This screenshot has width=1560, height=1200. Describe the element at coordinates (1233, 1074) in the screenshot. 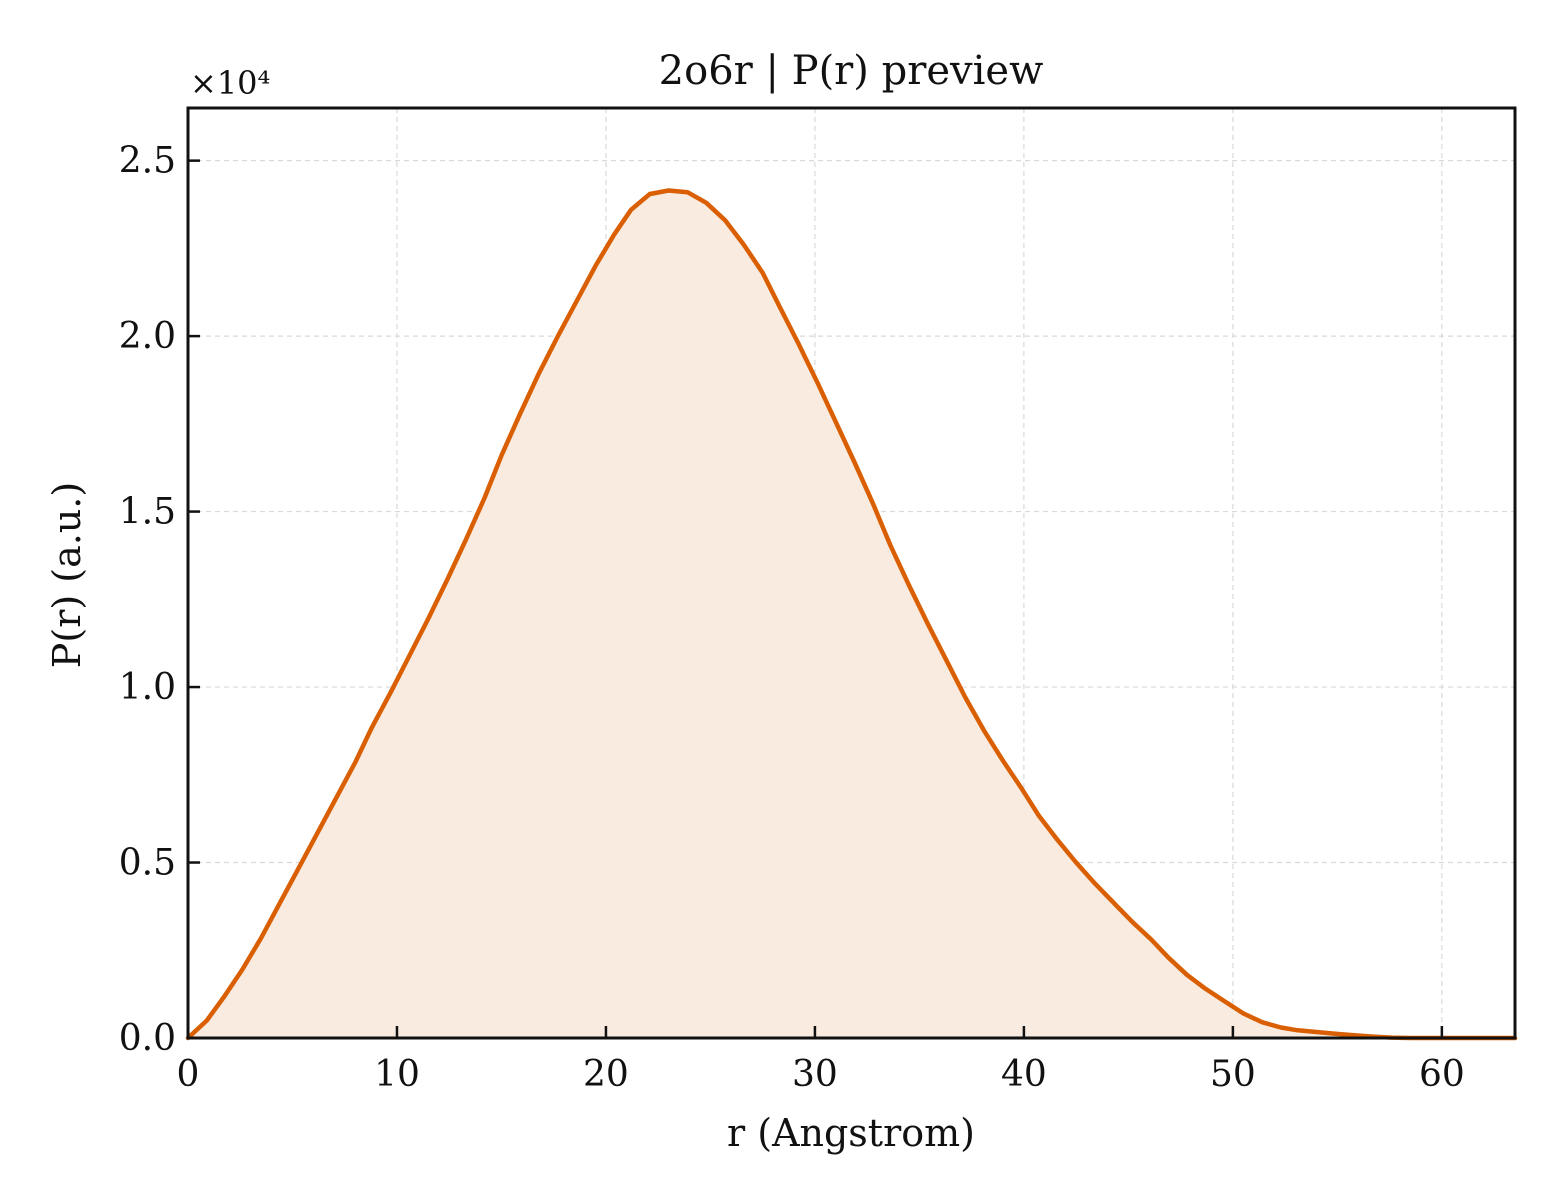

I see `x-tick-label: 50` at that location.